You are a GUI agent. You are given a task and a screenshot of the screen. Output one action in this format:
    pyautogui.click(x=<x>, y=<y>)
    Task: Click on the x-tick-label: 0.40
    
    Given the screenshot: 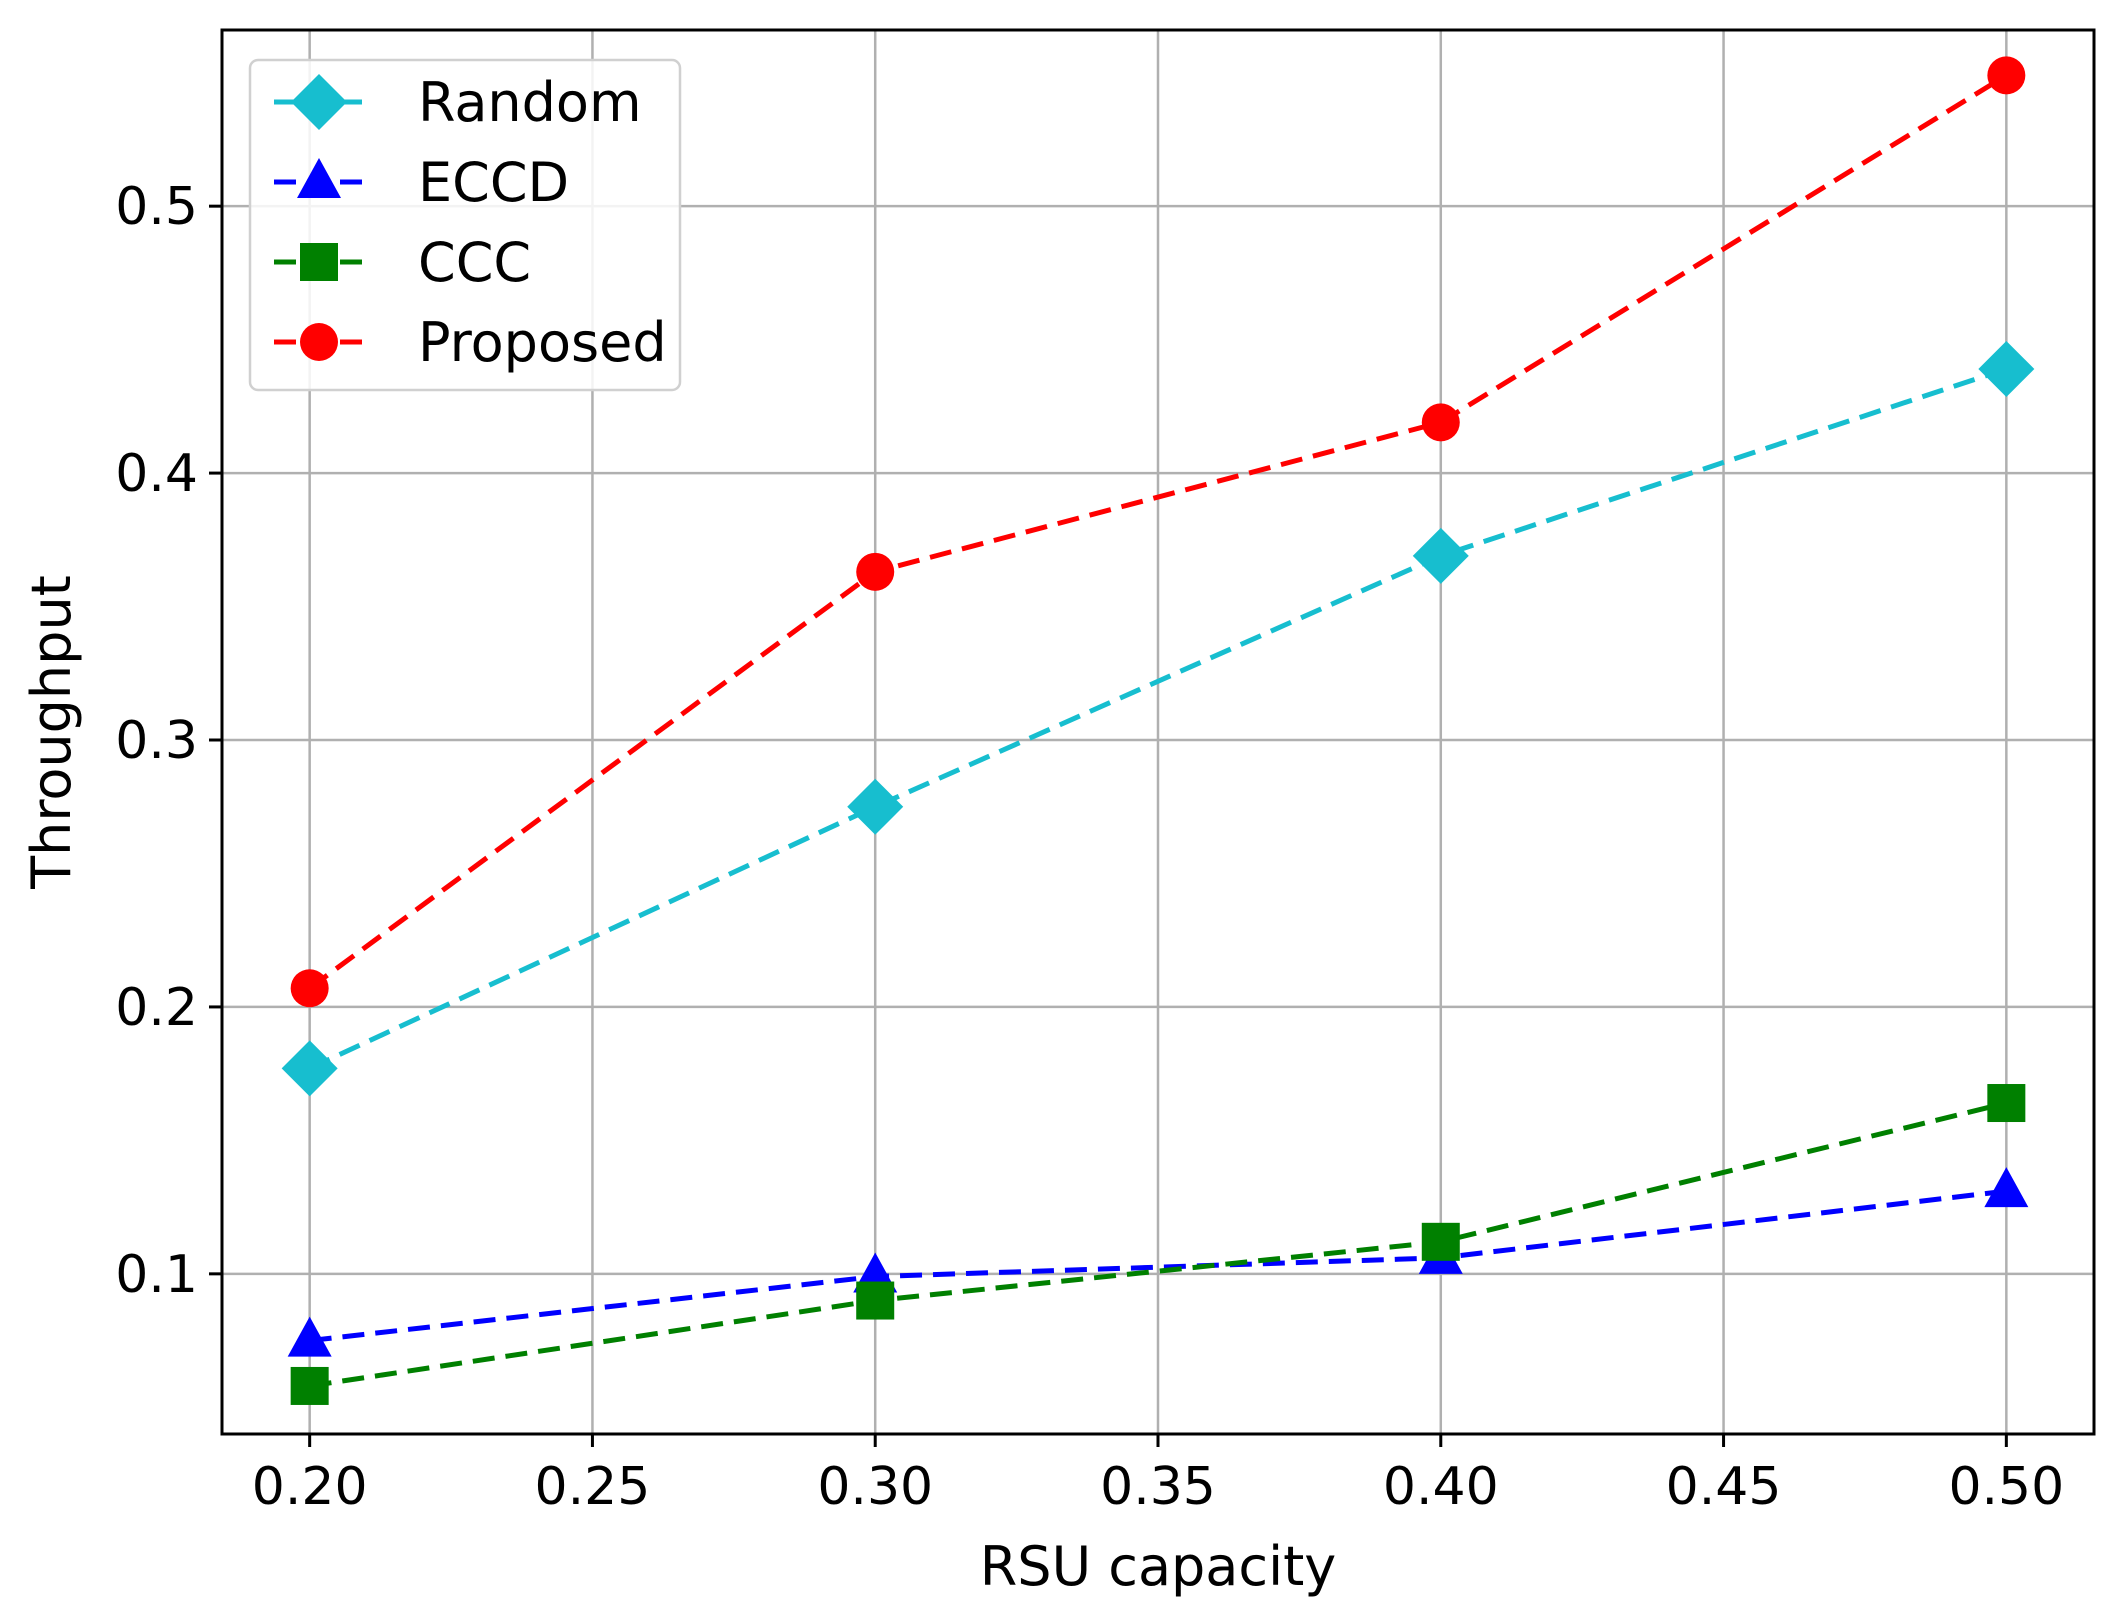 What is the action you would take?
    pyautogui.click(x=1441, y=1487)
    